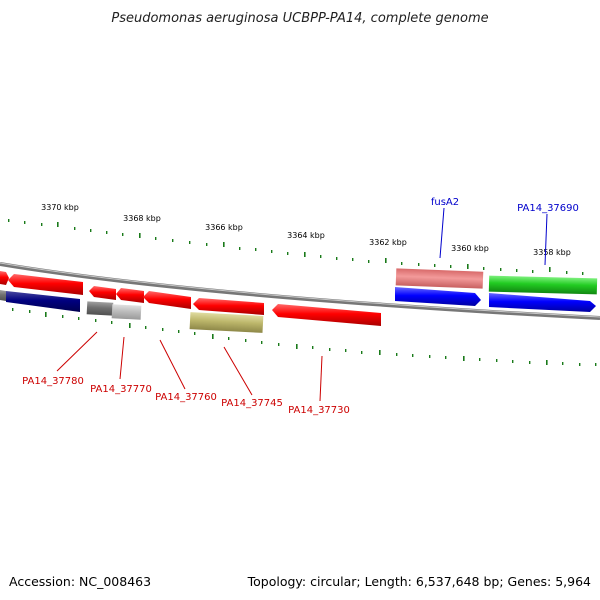  I want to click on inner-tick-row, so click(304, 337).